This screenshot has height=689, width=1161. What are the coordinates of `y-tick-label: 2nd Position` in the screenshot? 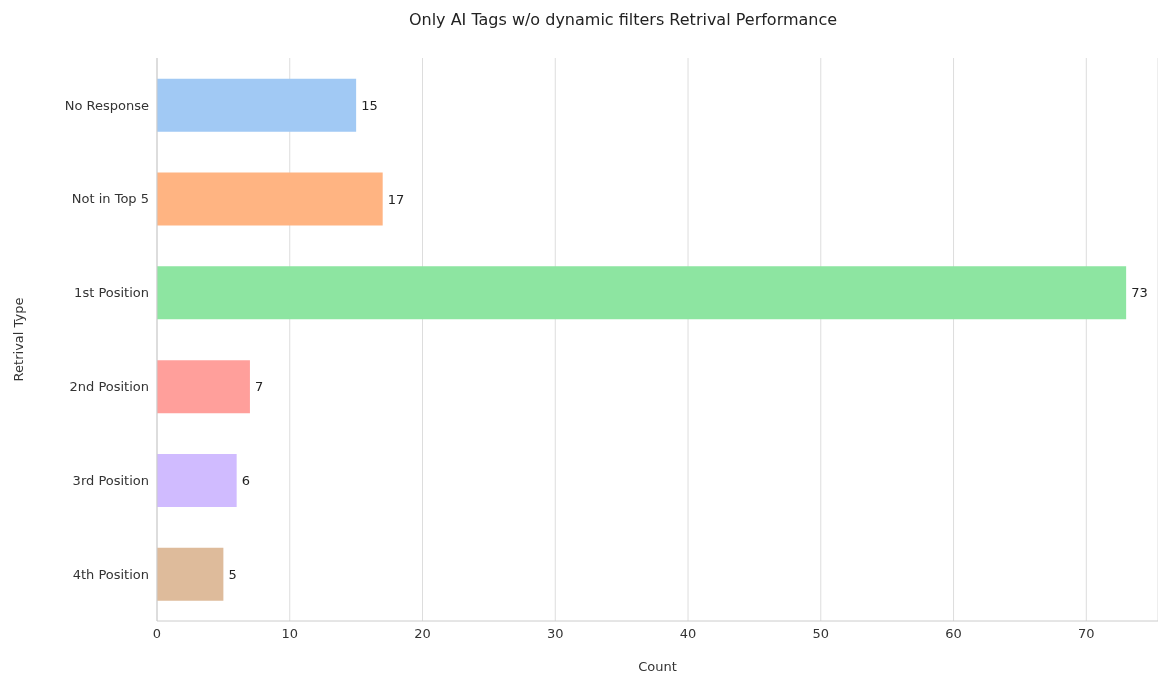 It's located at (109, 387).